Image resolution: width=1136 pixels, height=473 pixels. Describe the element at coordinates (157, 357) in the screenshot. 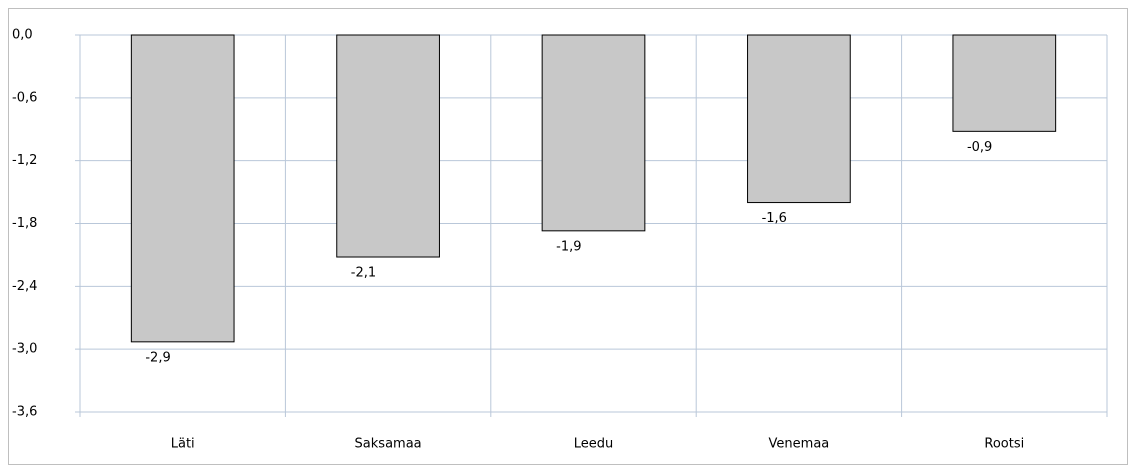

I see `value-label: -2,9` at that location.